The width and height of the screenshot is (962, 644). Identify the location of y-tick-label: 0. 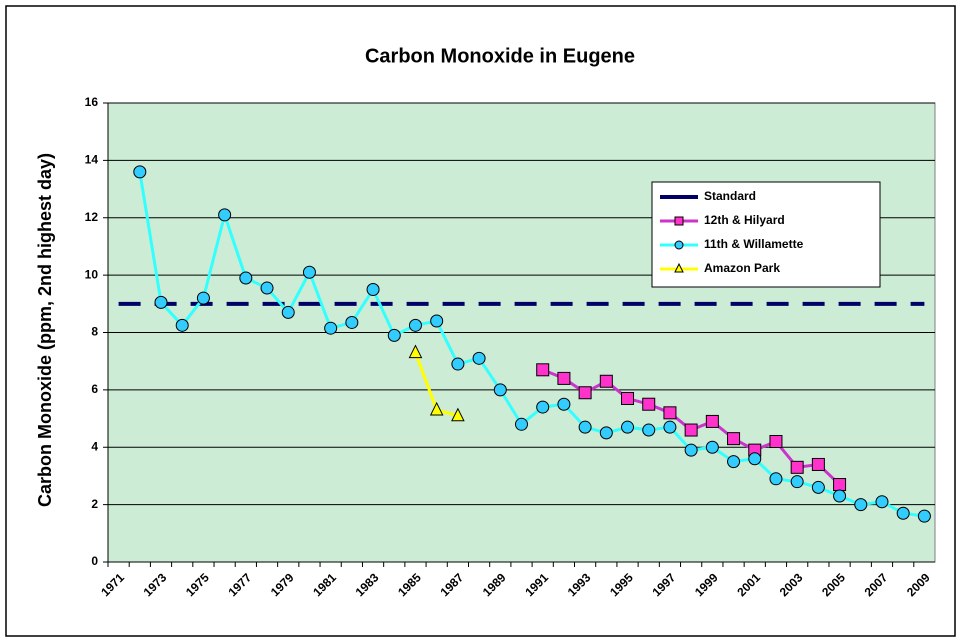
(94, 561).